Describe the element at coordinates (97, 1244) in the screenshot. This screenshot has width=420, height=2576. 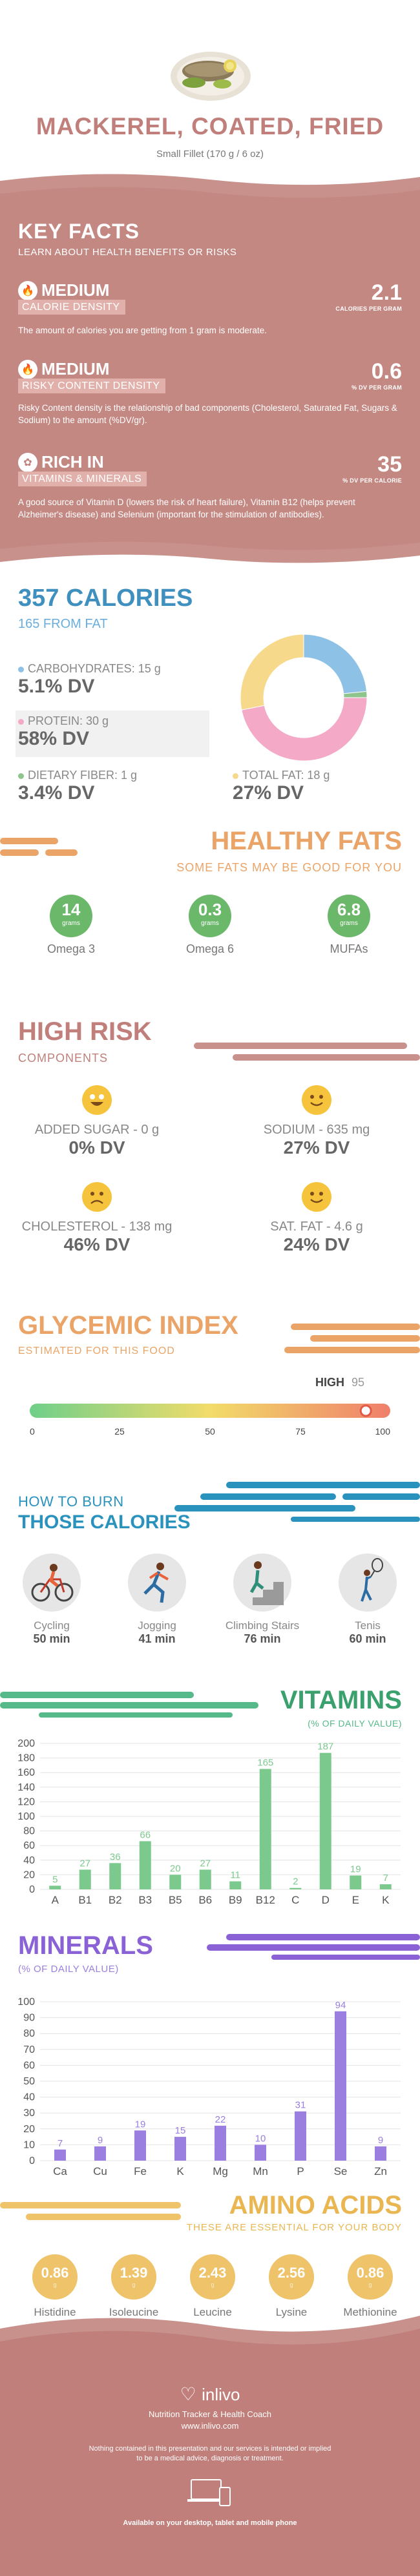
I see `risk-dv: 46% DV` at that location.